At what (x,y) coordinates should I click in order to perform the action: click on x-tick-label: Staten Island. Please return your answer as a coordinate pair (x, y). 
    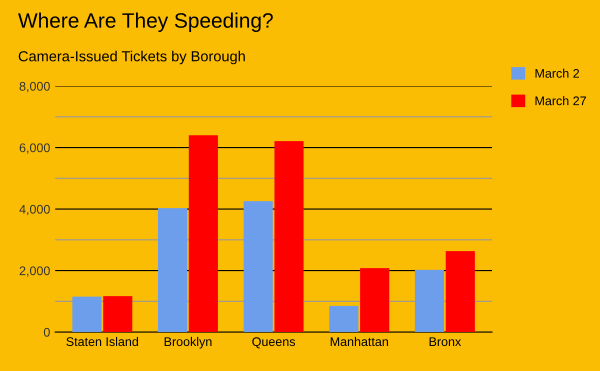
    Looking at the image, I should click on (102, 341).